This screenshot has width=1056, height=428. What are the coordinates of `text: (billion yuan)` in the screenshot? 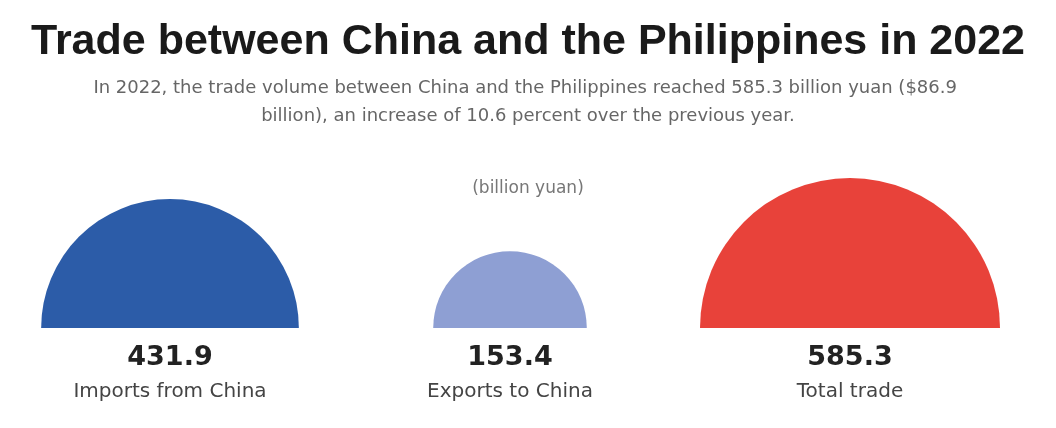 It's located at (528, 186).